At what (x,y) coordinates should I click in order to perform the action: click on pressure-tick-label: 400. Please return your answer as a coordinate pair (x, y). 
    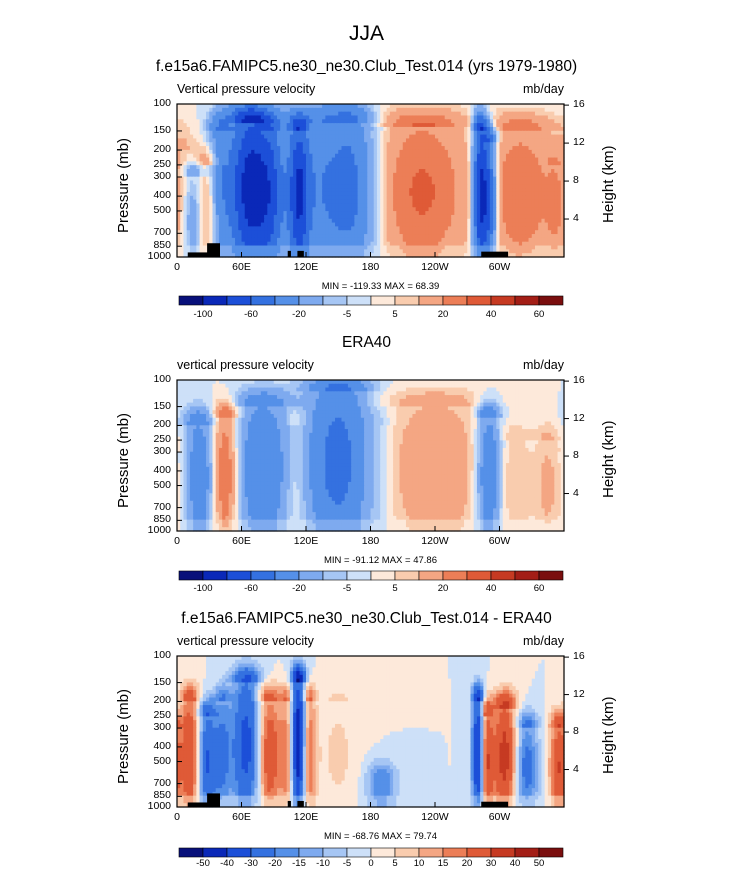
    Looking at the image, I should click on (162, 195).